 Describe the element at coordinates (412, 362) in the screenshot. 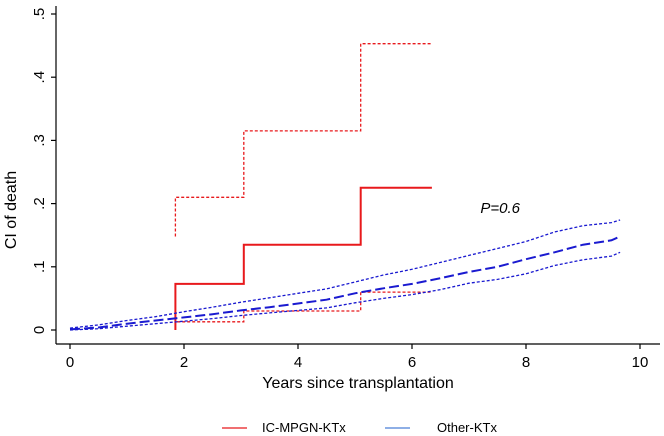

I see `x-tick-label: 6` at that location.